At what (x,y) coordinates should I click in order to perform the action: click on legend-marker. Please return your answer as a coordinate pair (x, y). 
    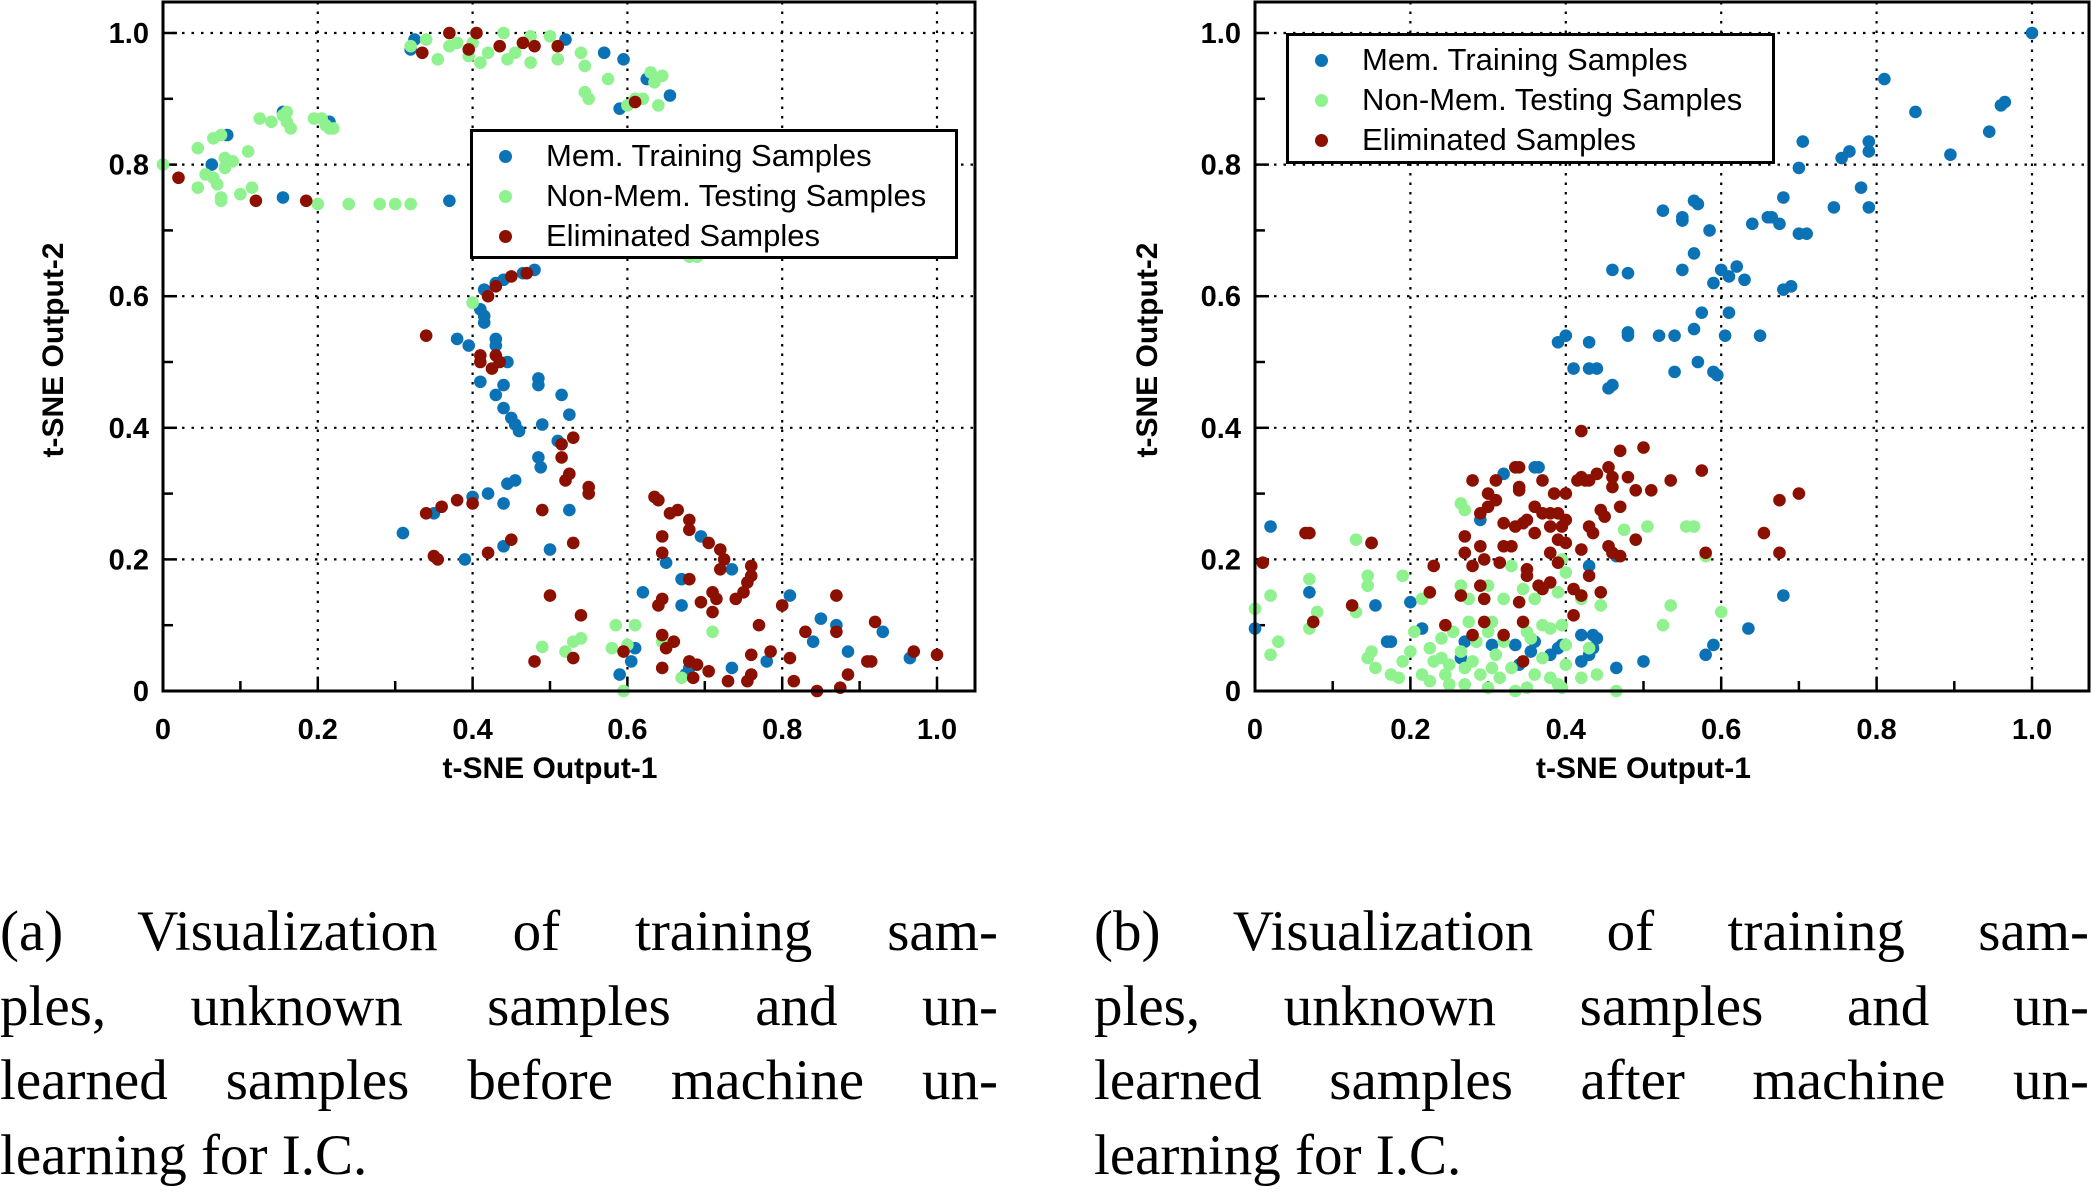
    Looking at the image, I should click on (1321, 60).